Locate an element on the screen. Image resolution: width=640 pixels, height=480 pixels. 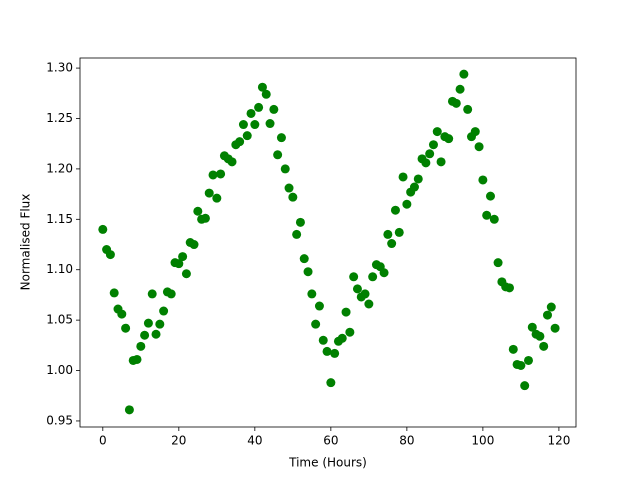
y-tick-label: 0.95 is located at coordinates (59, 420).